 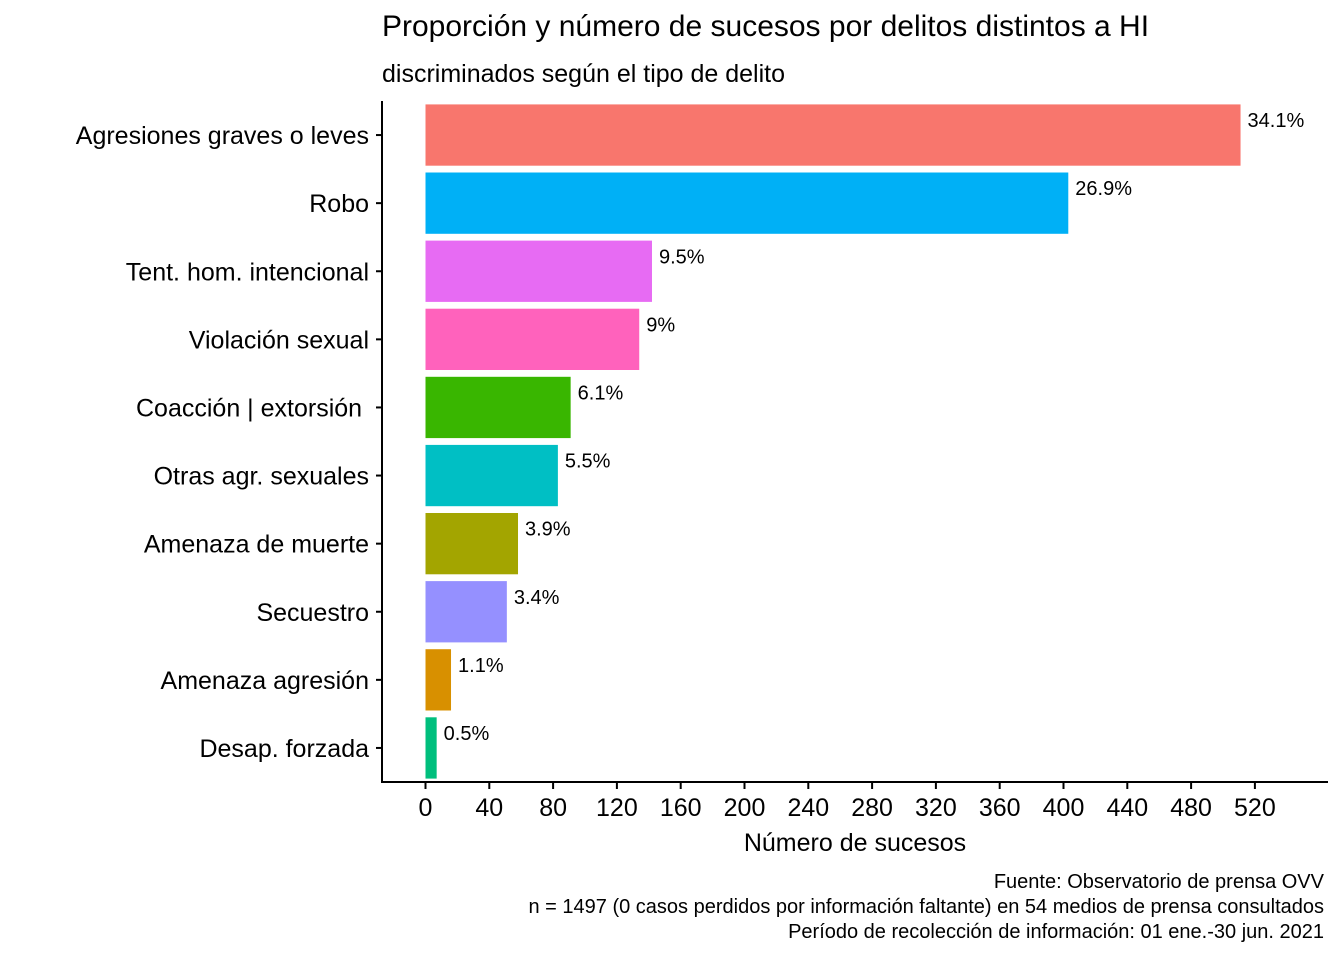 What do you see at coordinates (1000, 808) in the screenshot?
I see `x-tick-label: 360` at bounding box center [1000, 808].